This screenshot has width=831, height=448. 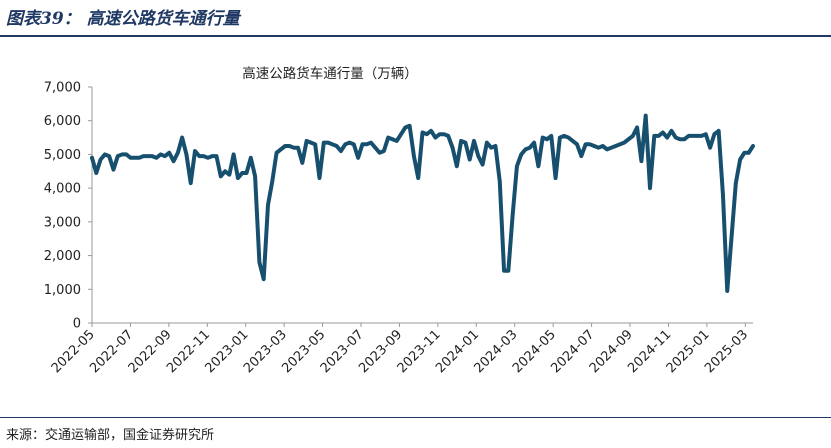 I want to click on y-tick-label: 2,000, so click(x=62, y=256).